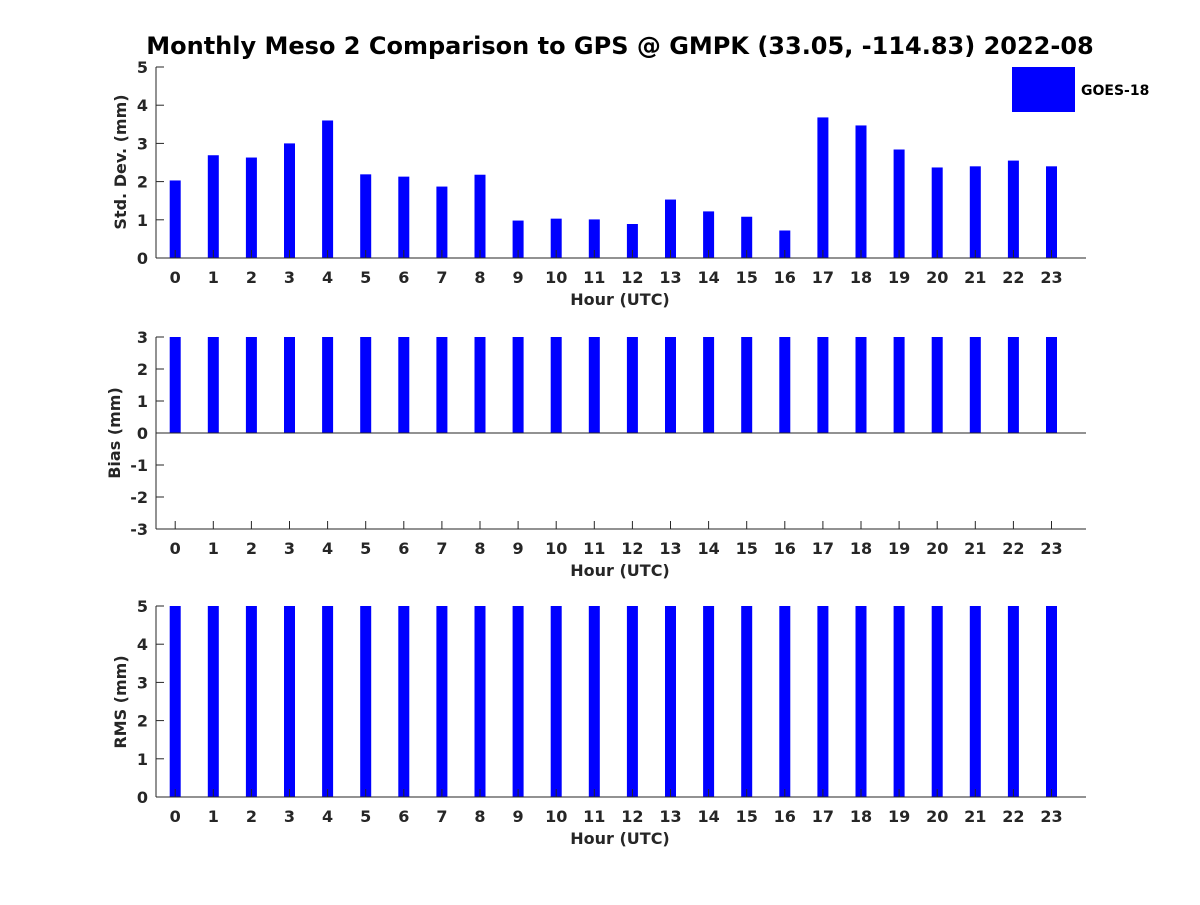 This screenshot has width=1200, height=905. What do you see at coordinates (708, 277) in the screenshot?
I see `x-tick-label: 14` at bounding box center [708, 277].